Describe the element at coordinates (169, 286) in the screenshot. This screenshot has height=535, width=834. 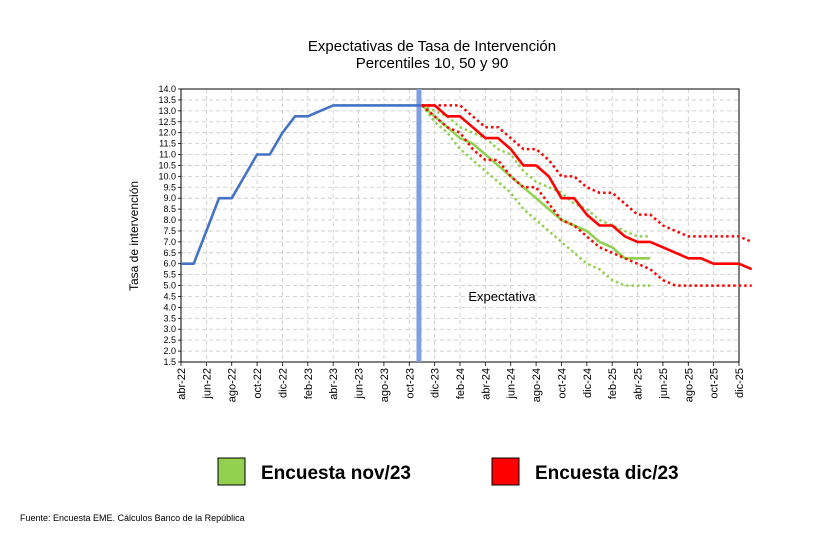
I see `y-tick-label: 5.0` at that location.